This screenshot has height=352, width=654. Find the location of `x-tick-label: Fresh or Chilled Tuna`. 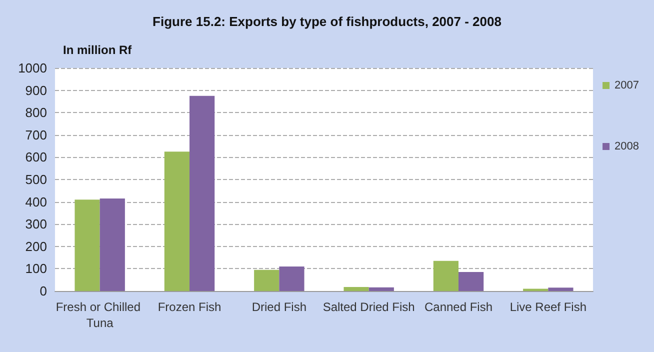

x-tick-label: Fresh or Chilled Tuna is located at coordinates (100, 315).